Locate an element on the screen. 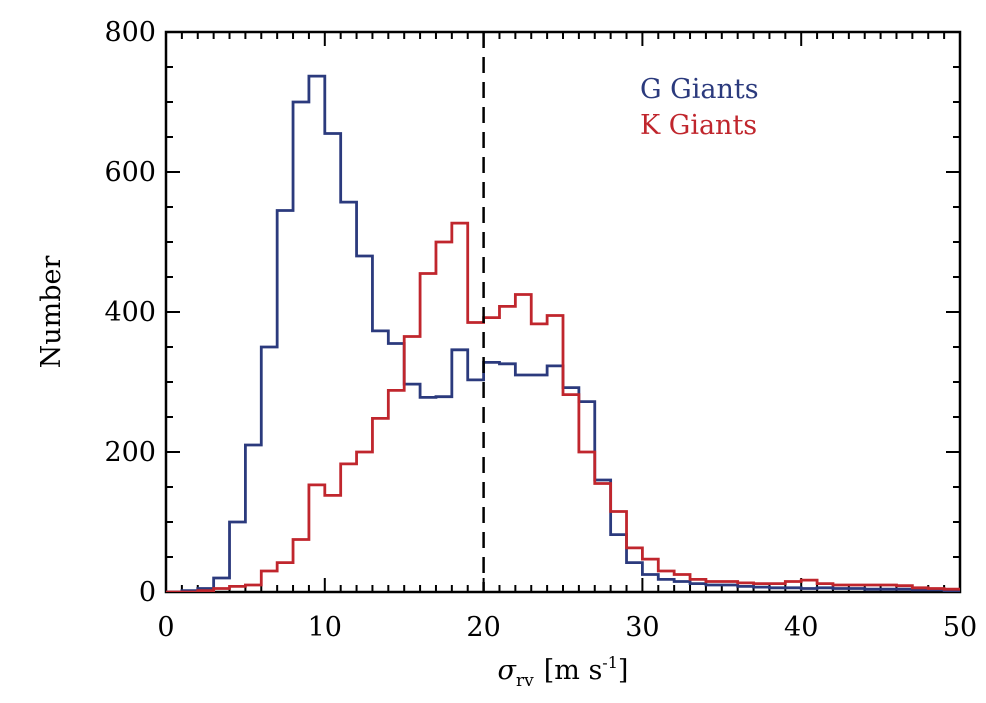 This screenshot has height=703, width=986. y-tick-label: 600 is located at coordinates (130, 172).